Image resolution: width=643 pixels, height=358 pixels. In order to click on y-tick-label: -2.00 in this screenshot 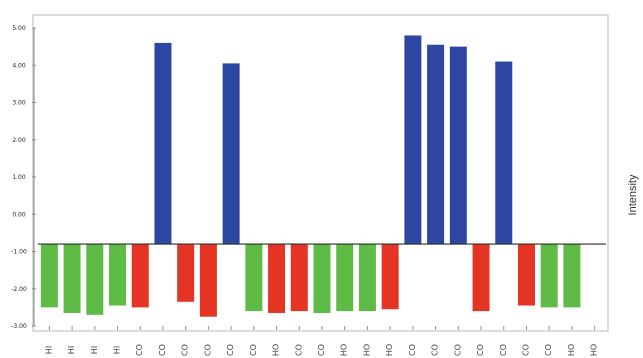, I will do `click(19, 289)`.